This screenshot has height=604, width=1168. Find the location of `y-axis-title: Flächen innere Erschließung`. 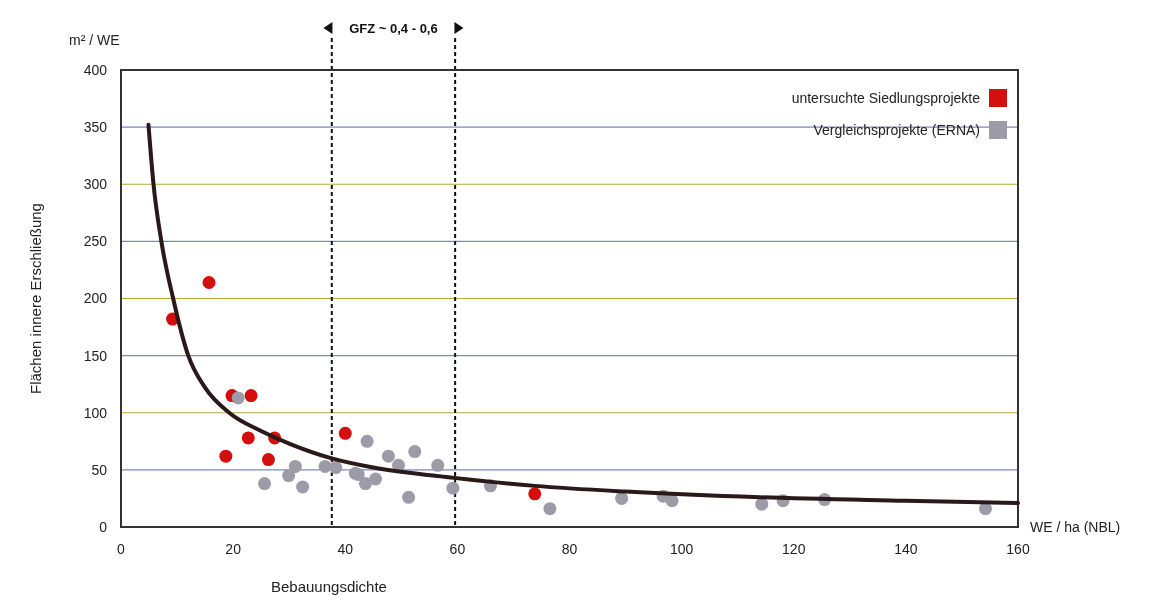

y-axis-title: Flächen innere Erschließung is located at coordinates (35, 298).